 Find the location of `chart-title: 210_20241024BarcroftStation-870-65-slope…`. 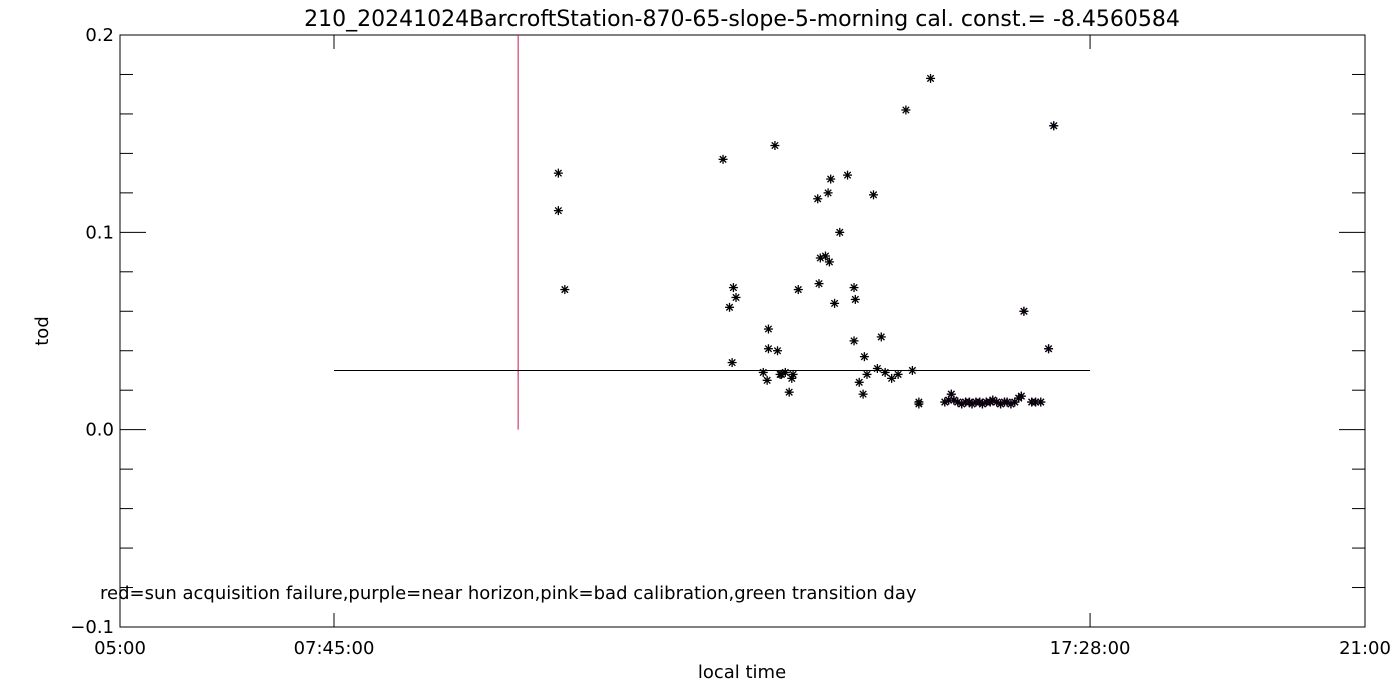

chart-title: 210_20241024BarcroftStation-870-65-slope… is located at coordinates (742, 19).